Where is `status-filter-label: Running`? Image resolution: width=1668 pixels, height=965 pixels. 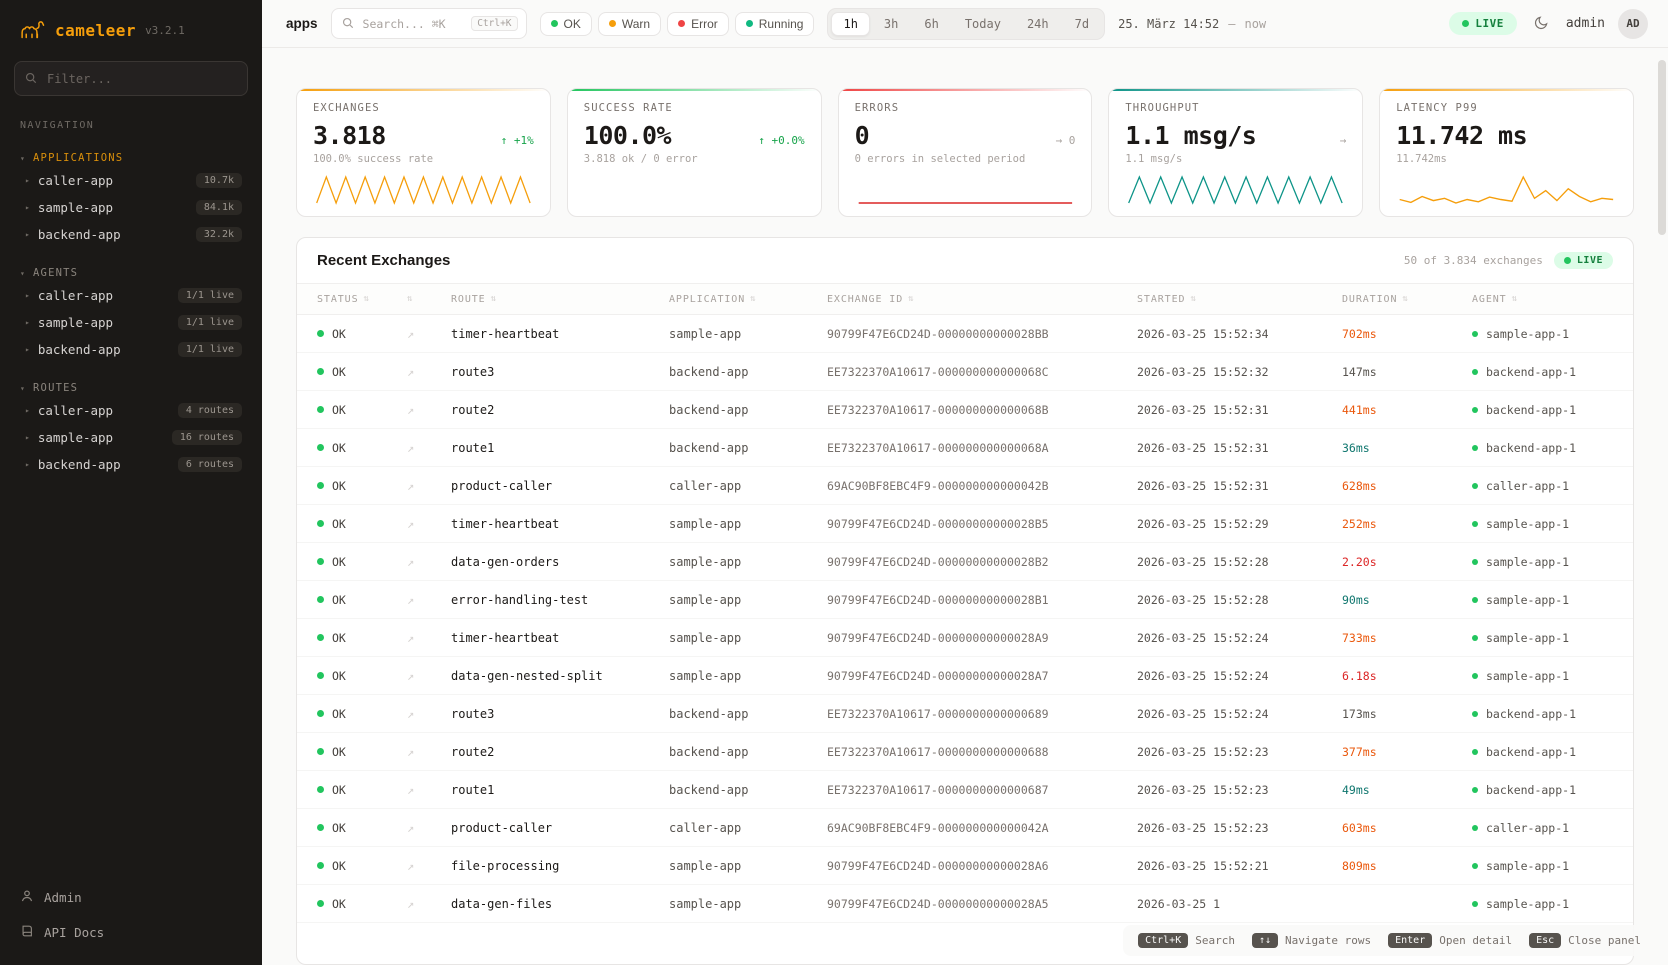
status-filter-label: Running is located at coordinates (781, 23).